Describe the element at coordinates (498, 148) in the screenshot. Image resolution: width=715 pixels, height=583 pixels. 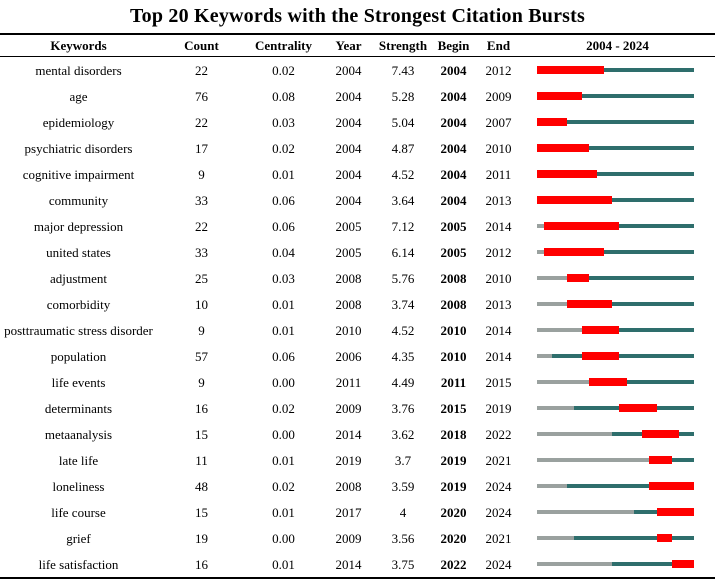
I see `end-cell: 2010` at that location.